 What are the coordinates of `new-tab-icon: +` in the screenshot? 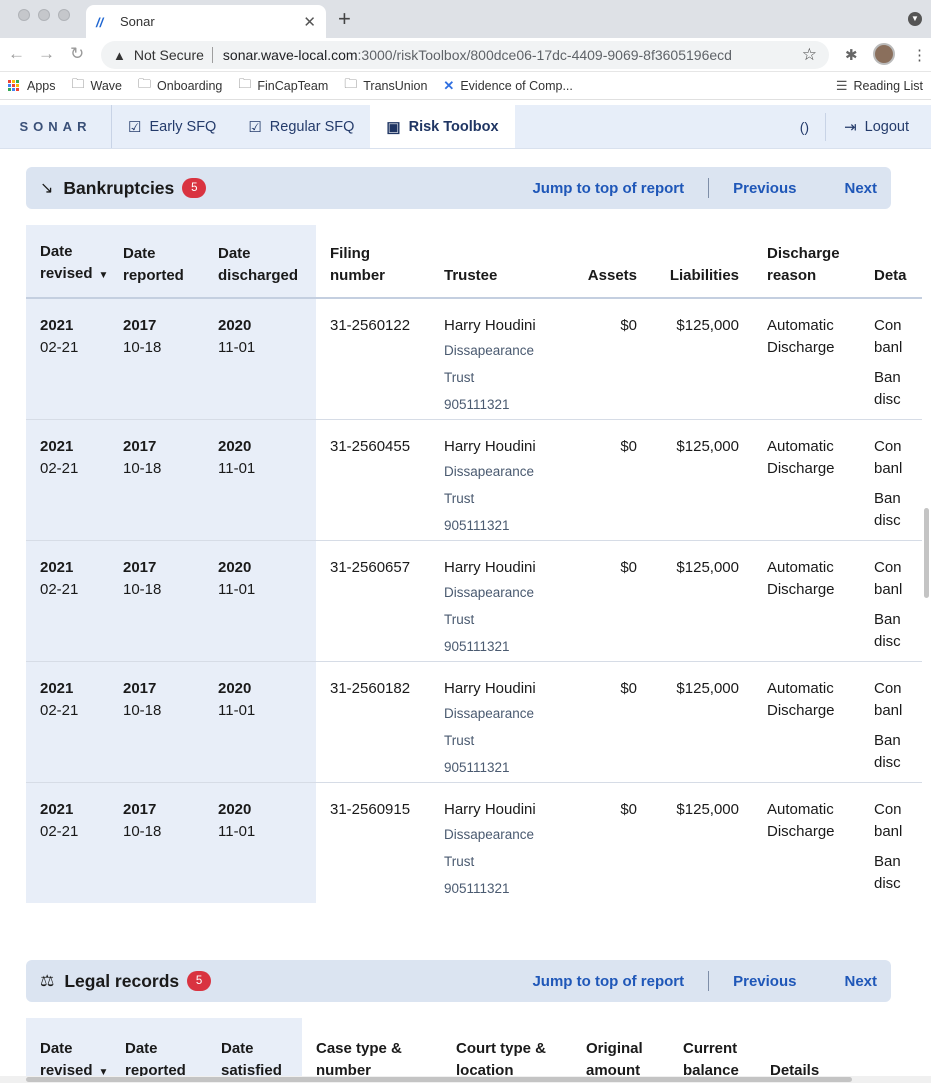 It's located at (344, 18).